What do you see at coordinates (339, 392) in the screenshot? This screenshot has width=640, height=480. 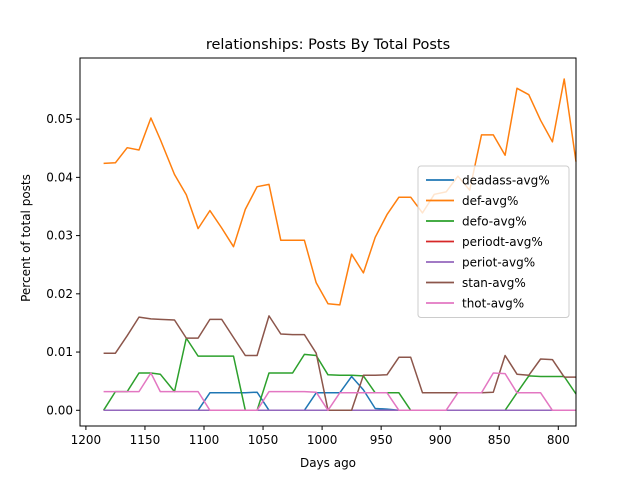 I see `series-line-thot-avg-pct` at bounding box center [339, 392].